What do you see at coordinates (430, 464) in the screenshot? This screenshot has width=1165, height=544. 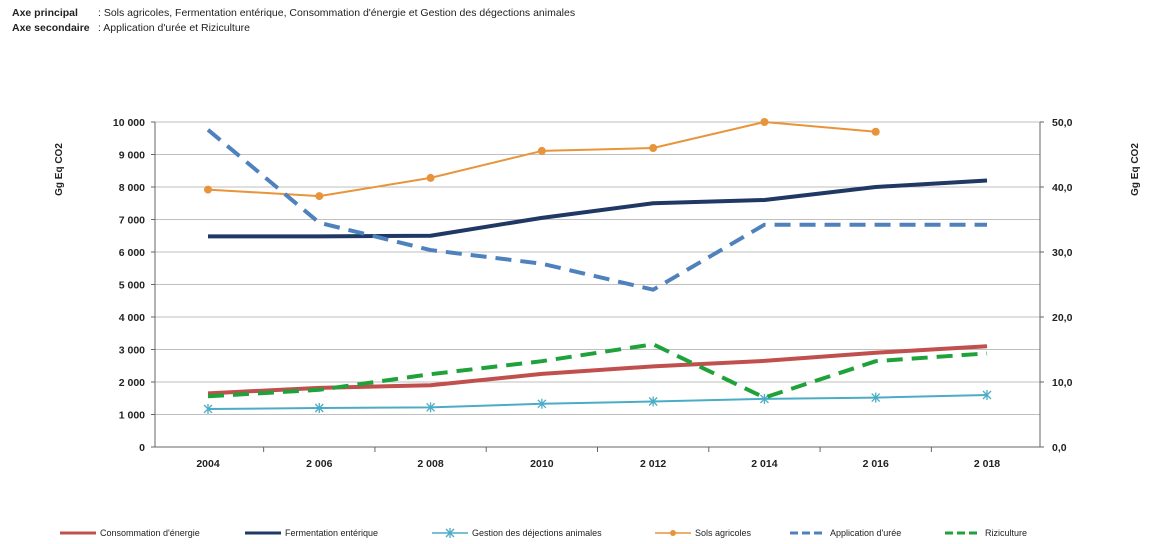 I see `x-tick-label: 2 008` at bounding box center [430, 464].